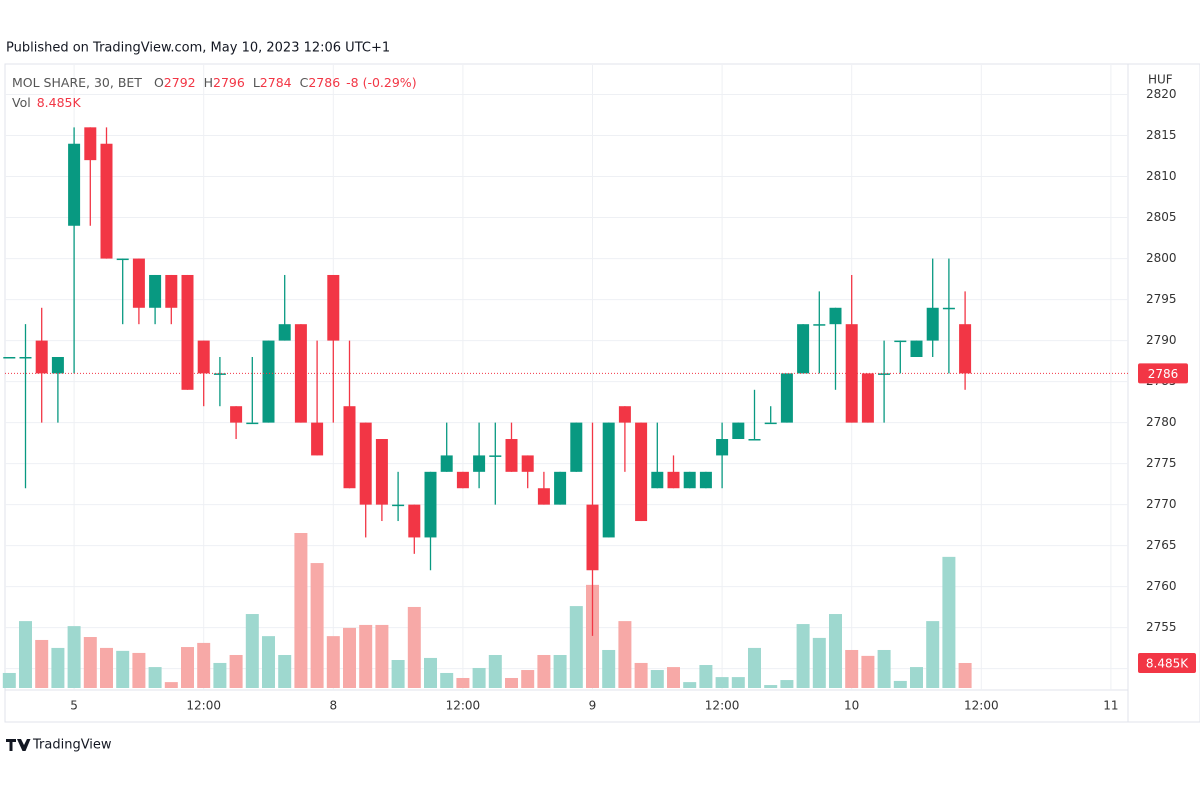 The width and height of the screenshot is (1200, 795). I want to click on x-tick-label: 5, so click(74, 706).